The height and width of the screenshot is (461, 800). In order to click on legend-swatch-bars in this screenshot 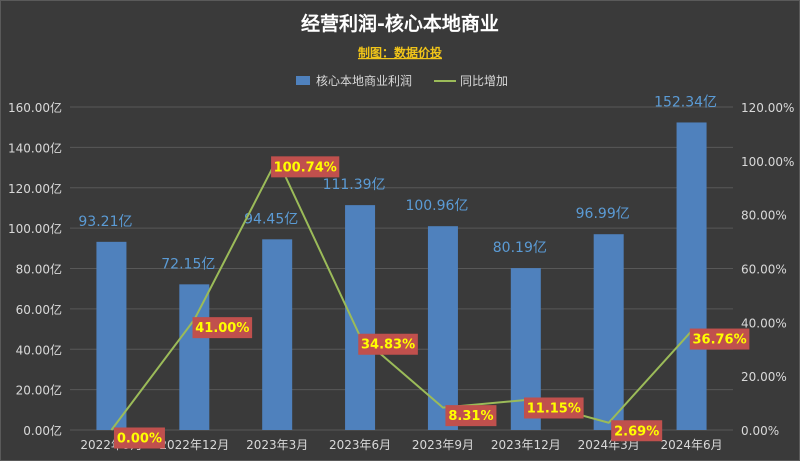, I will do `click(303, 80)`.